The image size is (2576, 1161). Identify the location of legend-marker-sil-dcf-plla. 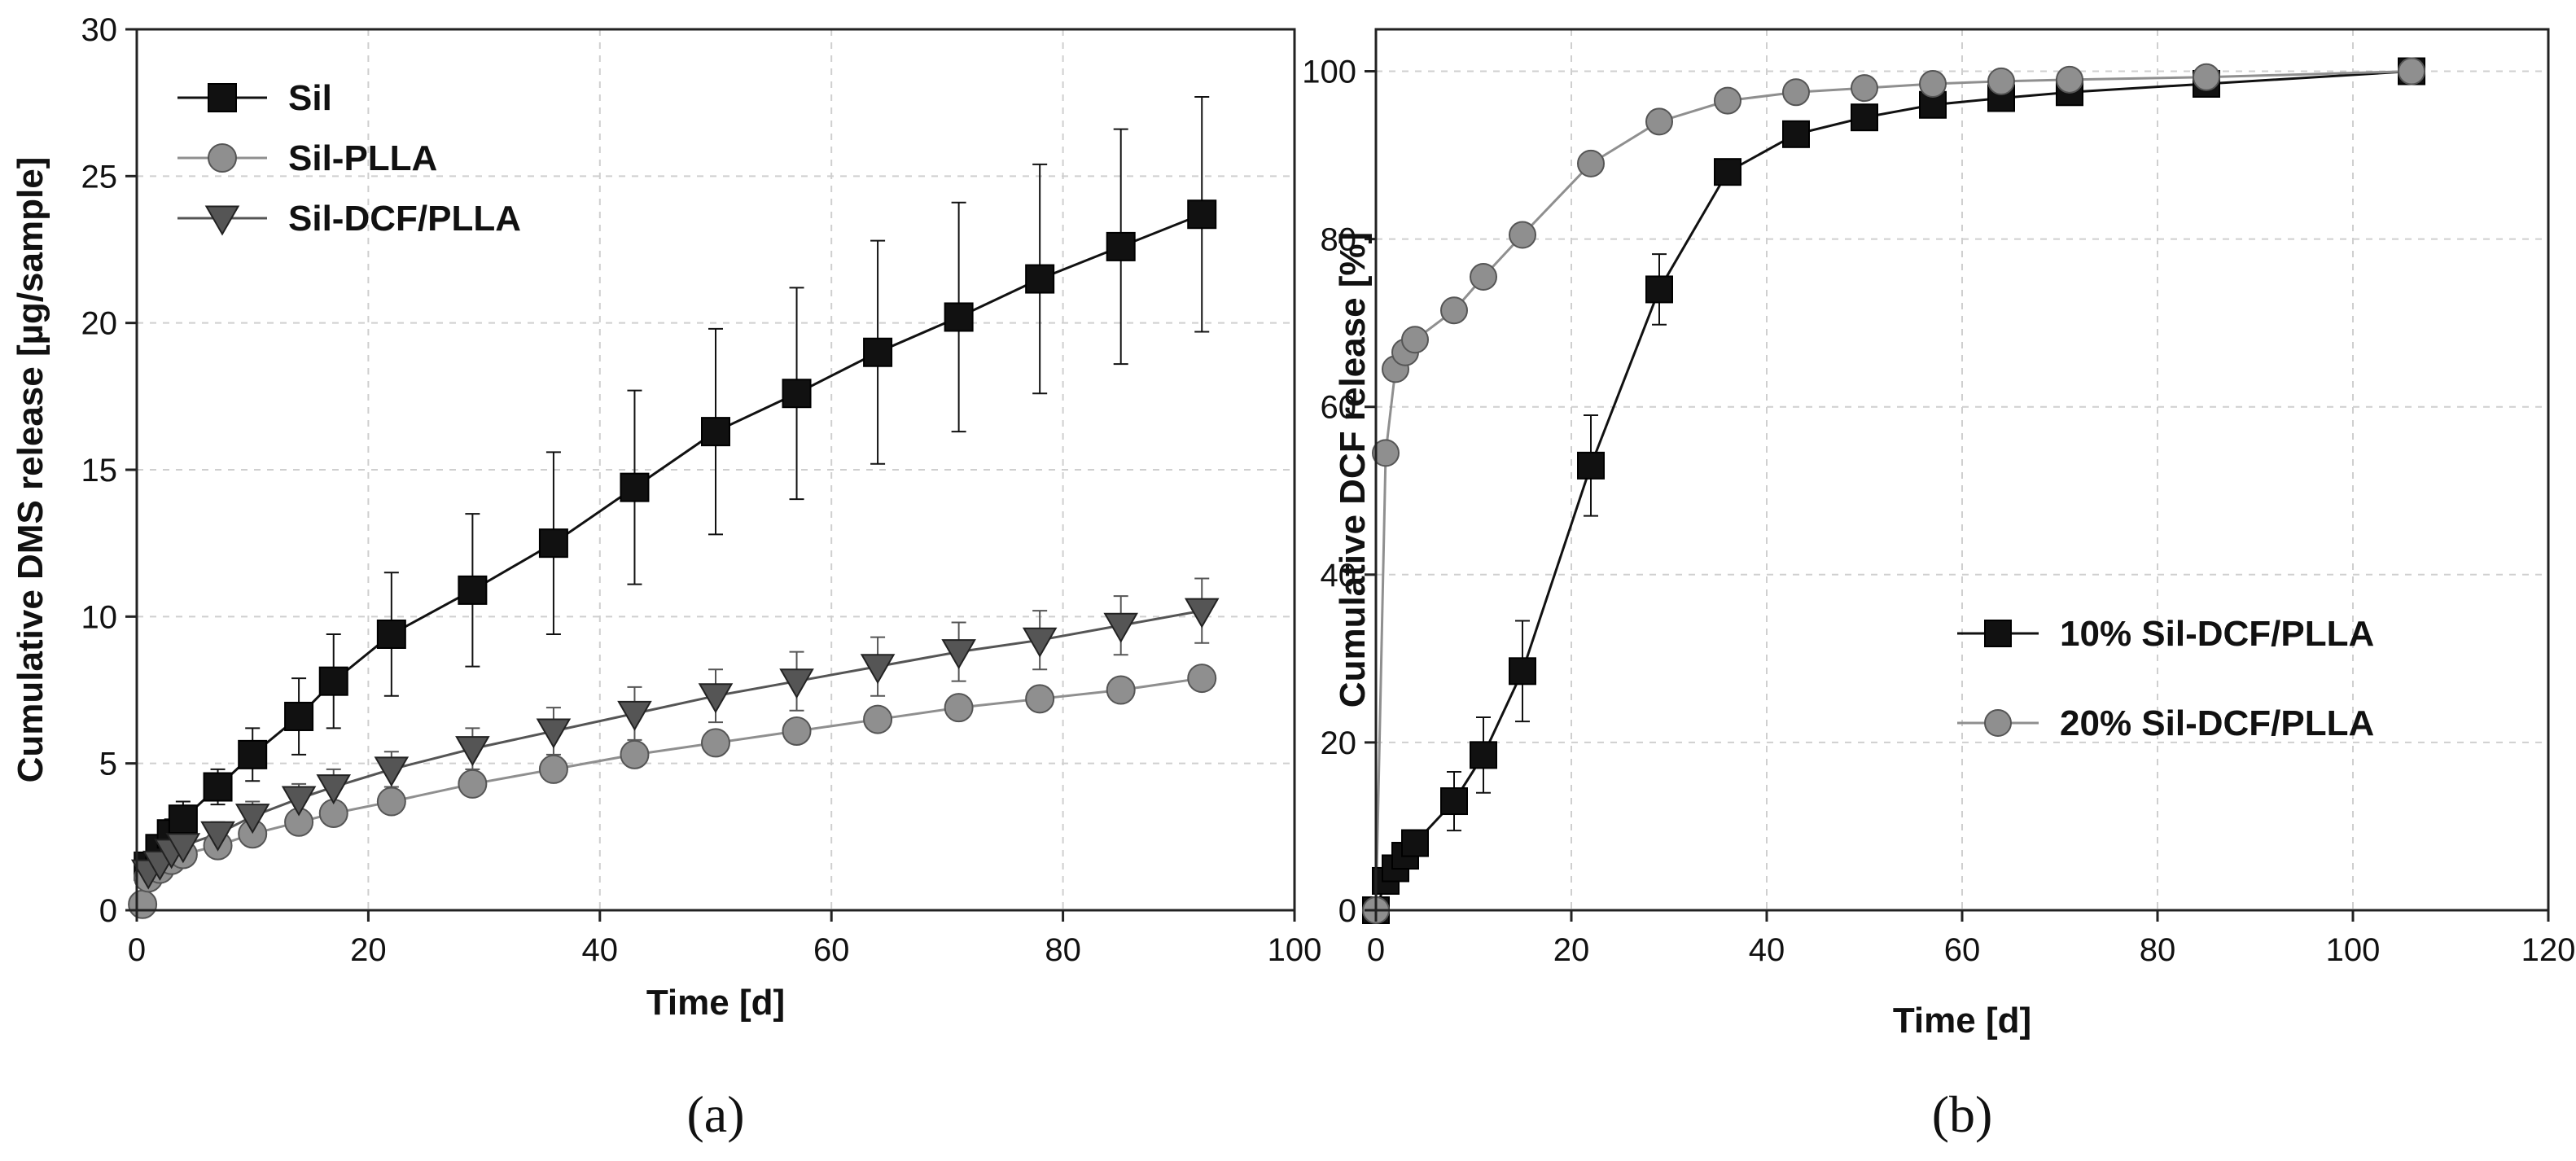
(222, 220).